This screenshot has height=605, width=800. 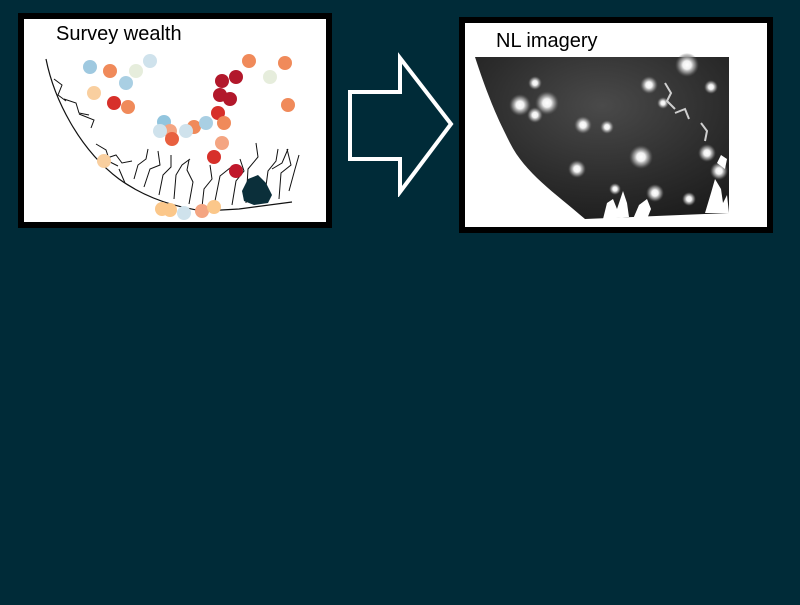 What do you see at coordinates (547, 41) in the screenshot?
I see `nl-imagery-title: NL imagery` at bounding box center [547, 41].